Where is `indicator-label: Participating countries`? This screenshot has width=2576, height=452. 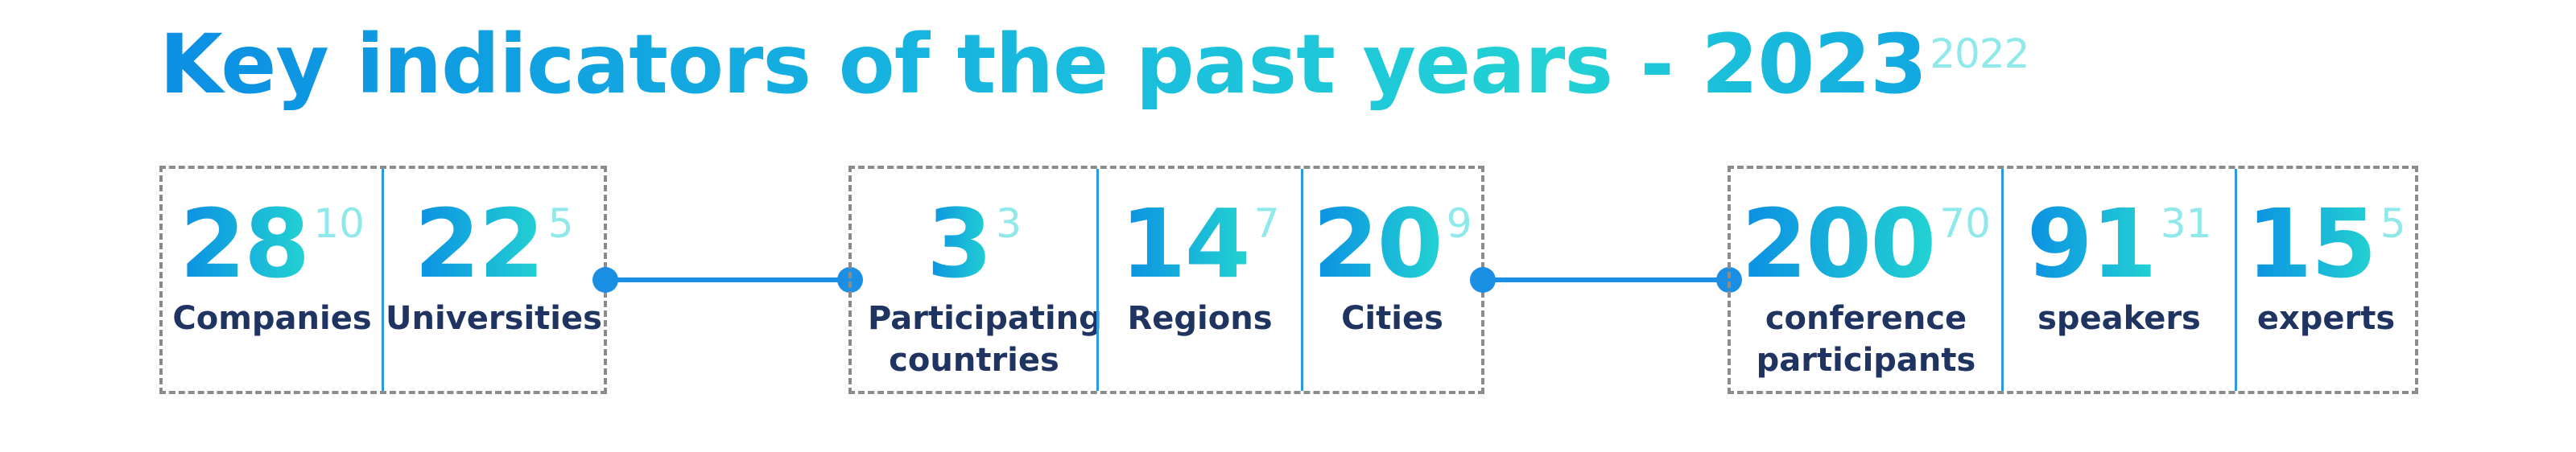
indicator-label: Participating countries is located at coordinates (985, 339).